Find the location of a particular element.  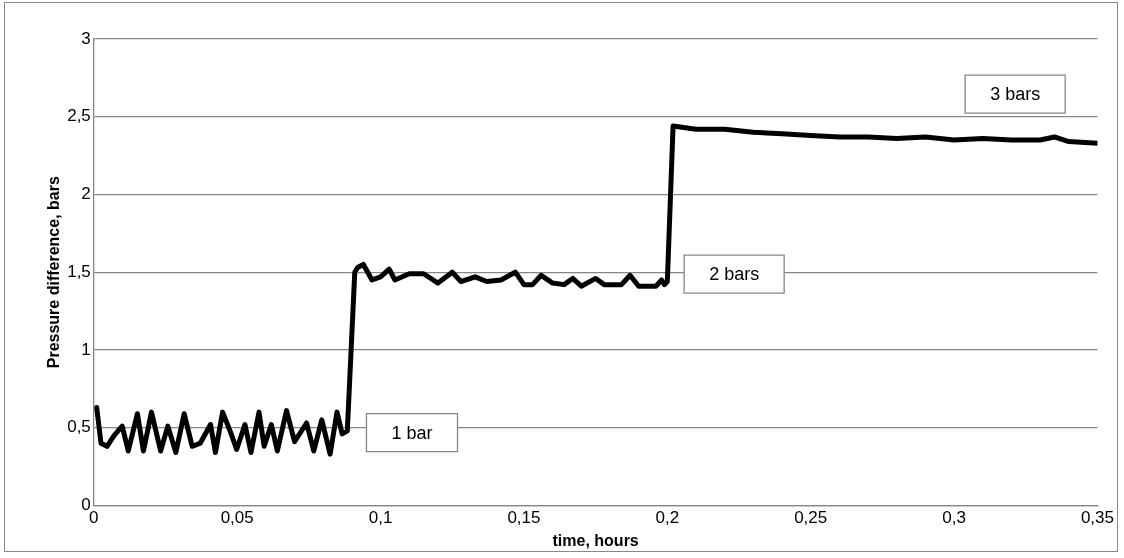

y-tick-label: 1,5 is located at coordinates (79, 271).